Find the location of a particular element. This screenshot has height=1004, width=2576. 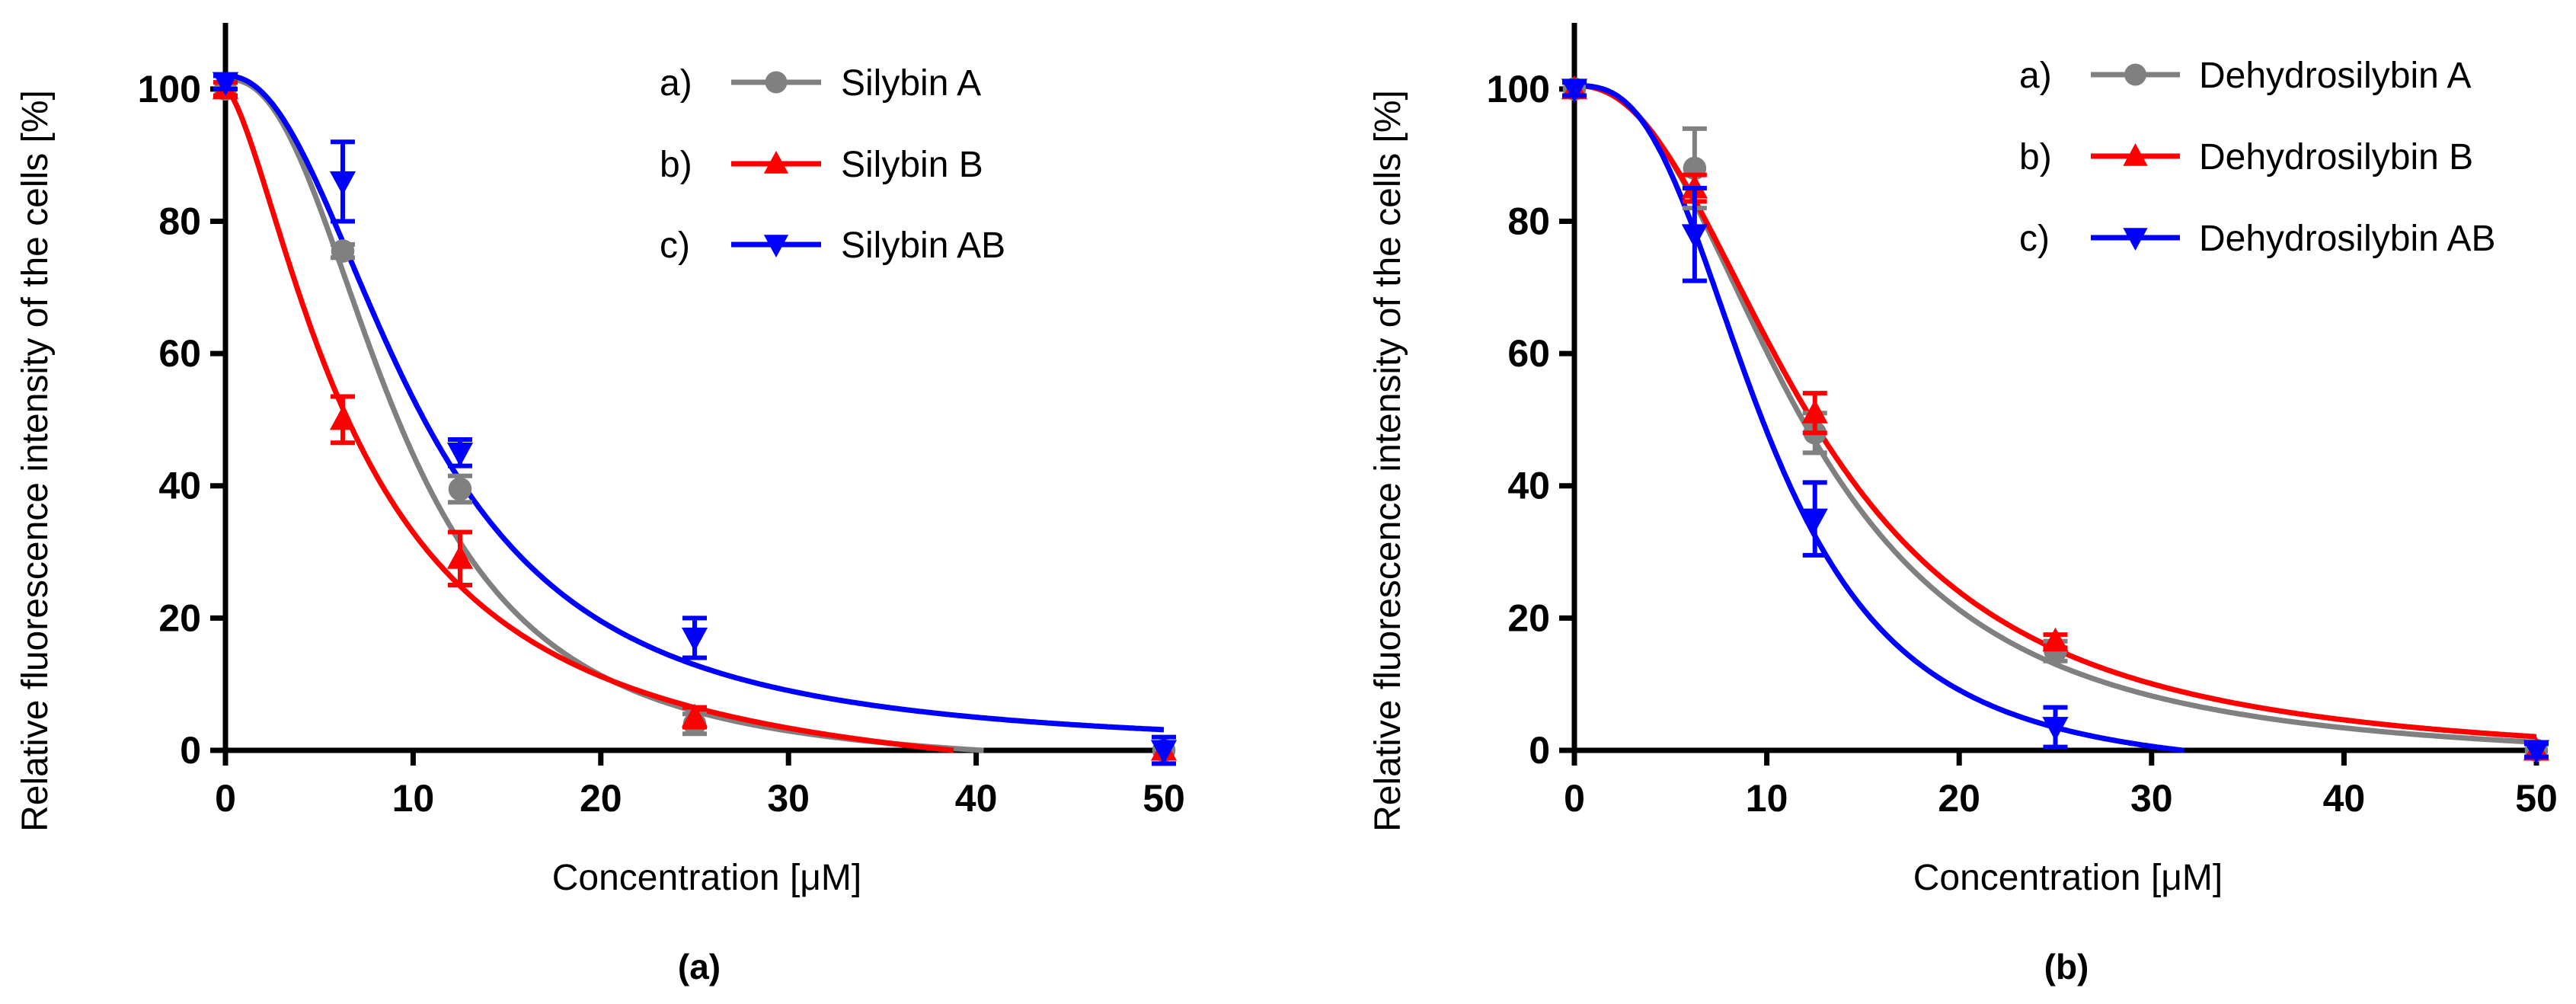

panel-label: (a) is located at coordinates (700, 967).